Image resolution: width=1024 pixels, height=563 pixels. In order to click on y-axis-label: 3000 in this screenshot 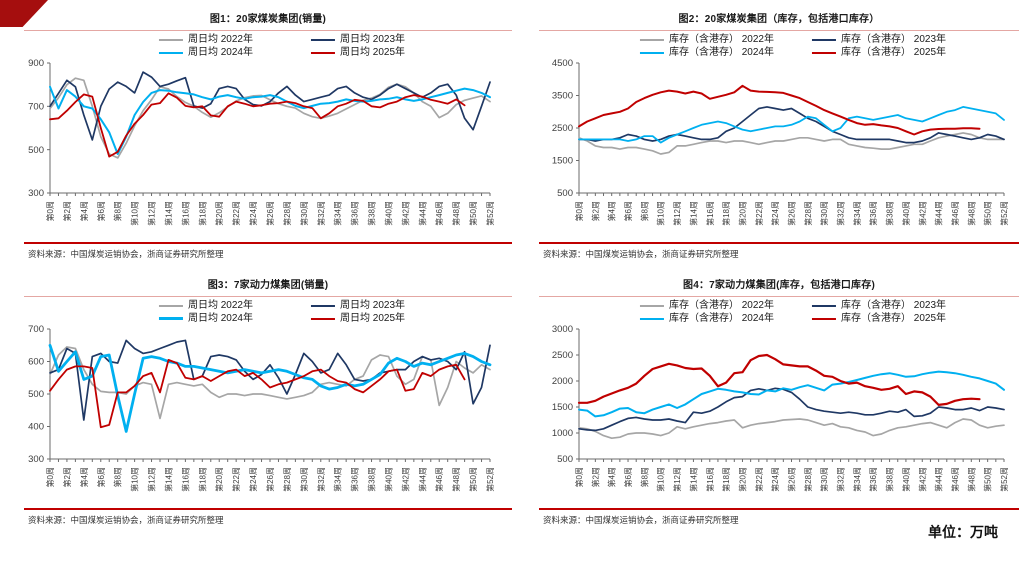, I will do `click(562, 329)`.